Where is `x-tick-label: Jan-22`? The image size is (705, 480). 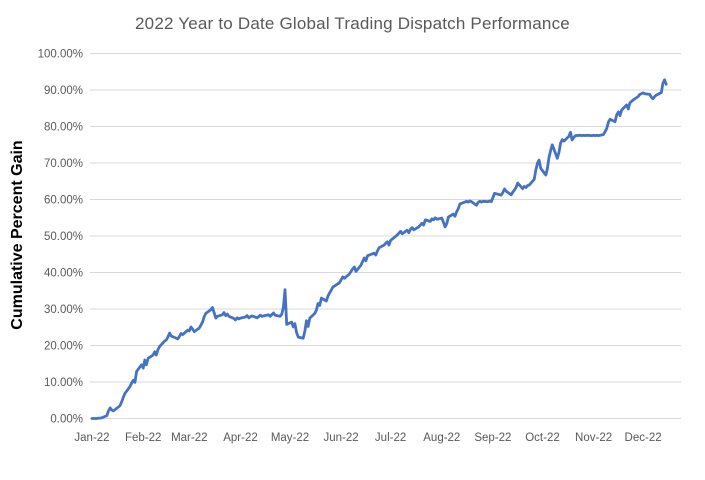
x-tick-label: Jan-22 is located at coordinates (91, 438).